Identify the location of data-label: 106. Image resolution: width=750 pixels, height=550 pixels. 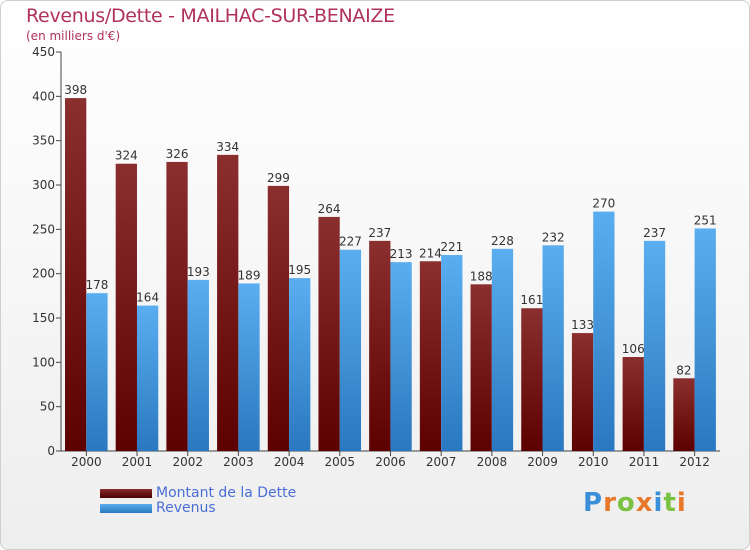
(633, 349).